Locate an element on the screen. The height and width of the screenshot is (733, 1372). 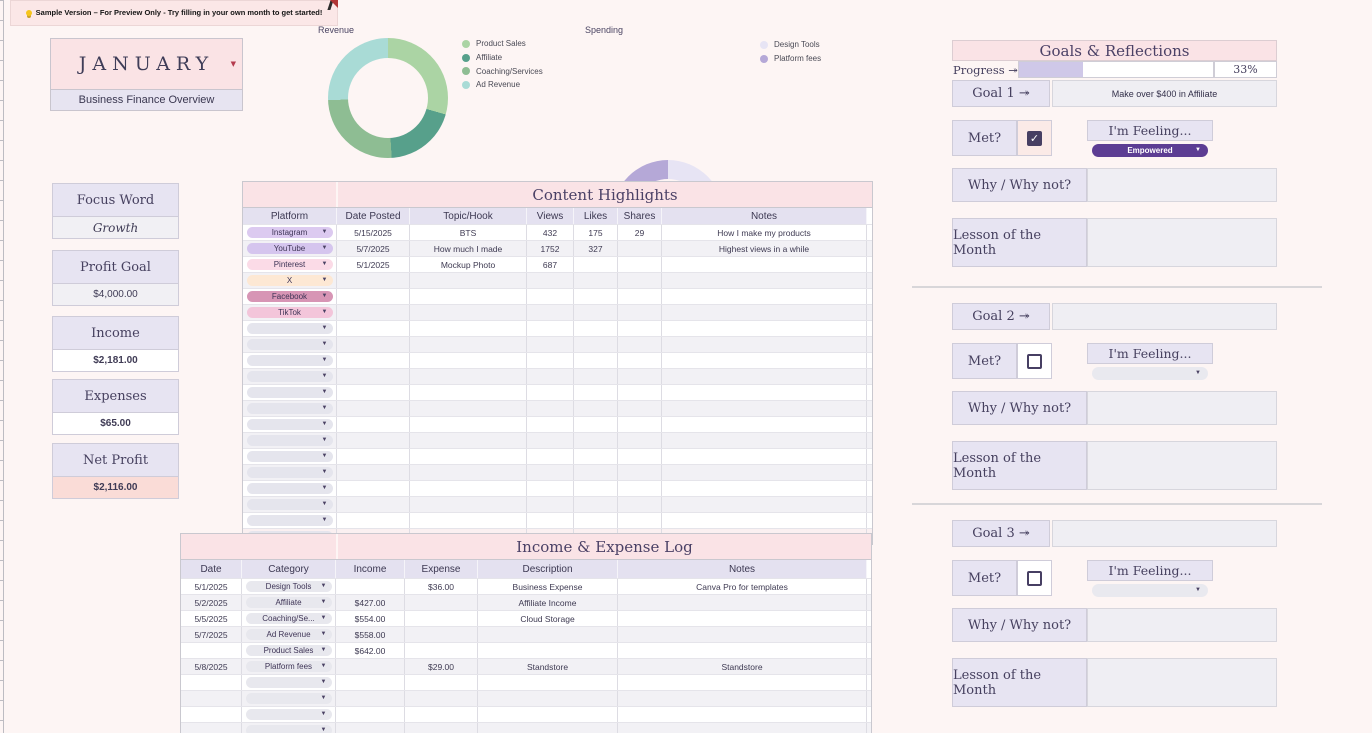
platform-category-cell: Ad Revenue ▼ is located at coordinates (289, 634).